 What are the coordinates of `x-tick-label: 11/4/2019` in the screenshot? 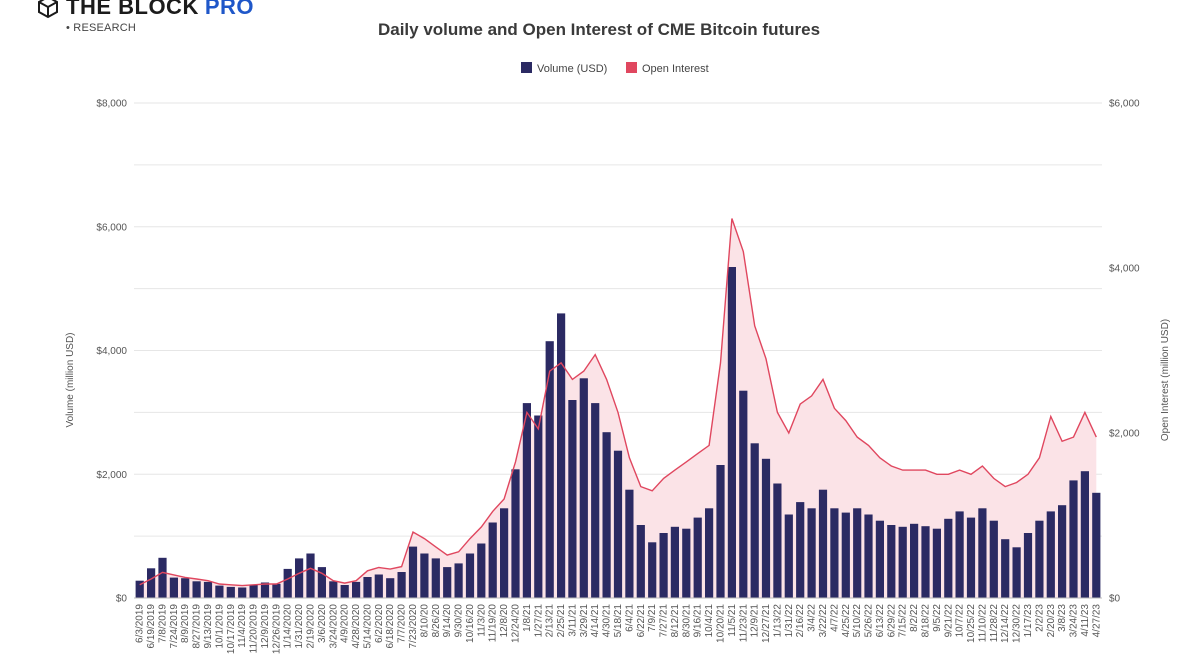 It's located at (242, 626).